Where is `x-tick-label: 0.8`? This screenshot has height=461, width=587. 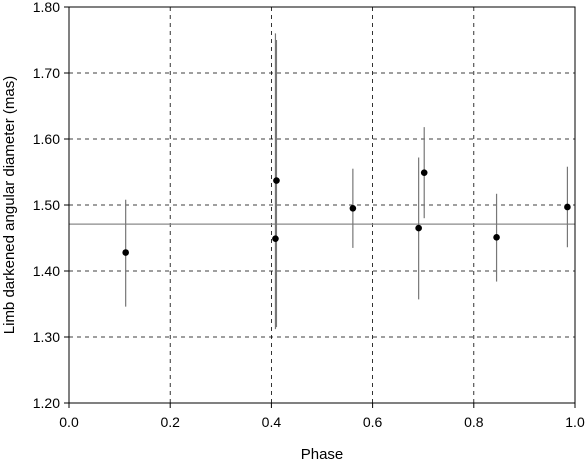 x-tick-label: 0.8 is located at coordinates (474, 422).